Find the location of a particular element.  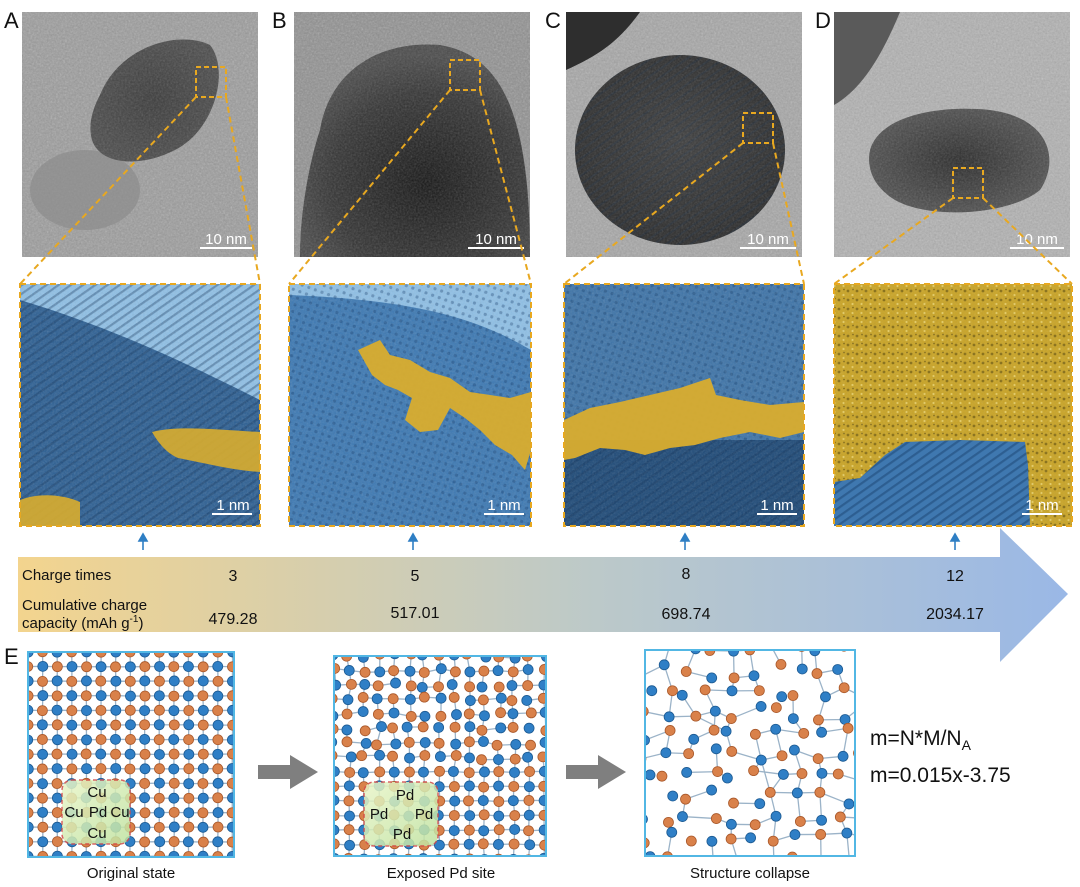

tem-image-d is located at coordinates (952, 134).